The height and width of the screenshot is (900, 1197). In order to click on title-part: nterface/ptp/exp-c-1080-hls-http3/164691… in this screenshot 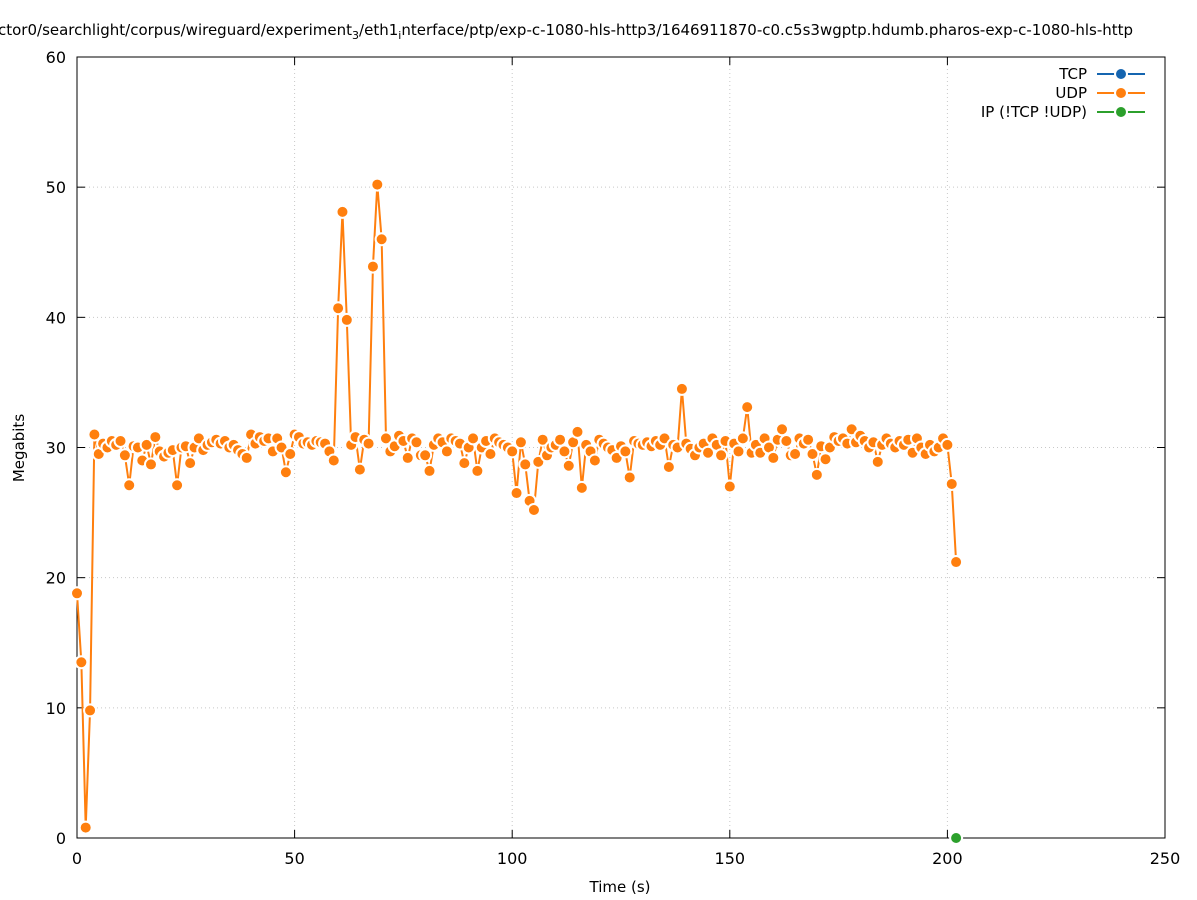, I will do `click(767, 30)`.